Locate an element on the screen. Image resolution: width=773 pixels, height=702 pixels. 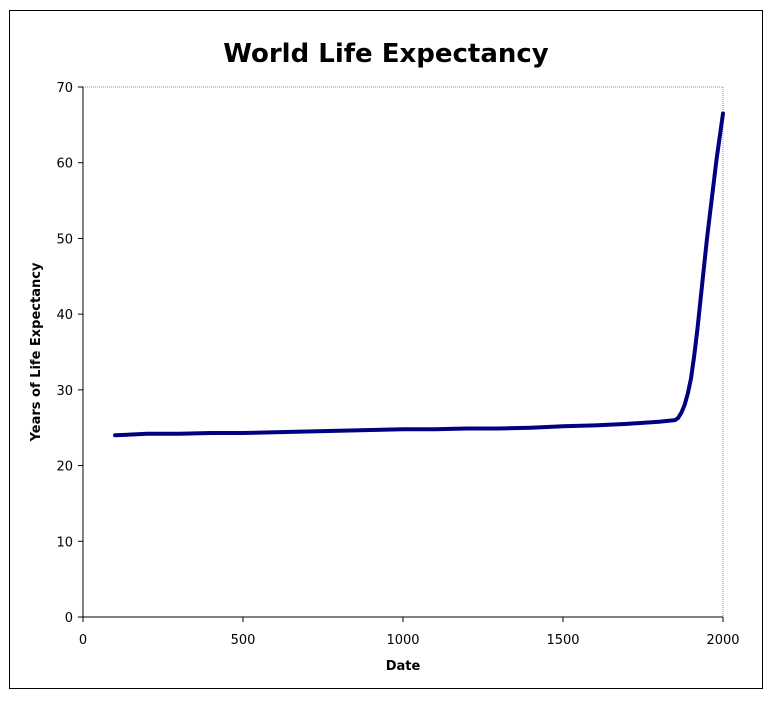
y-tick-label: 60 is located at coordinates (64, 164).